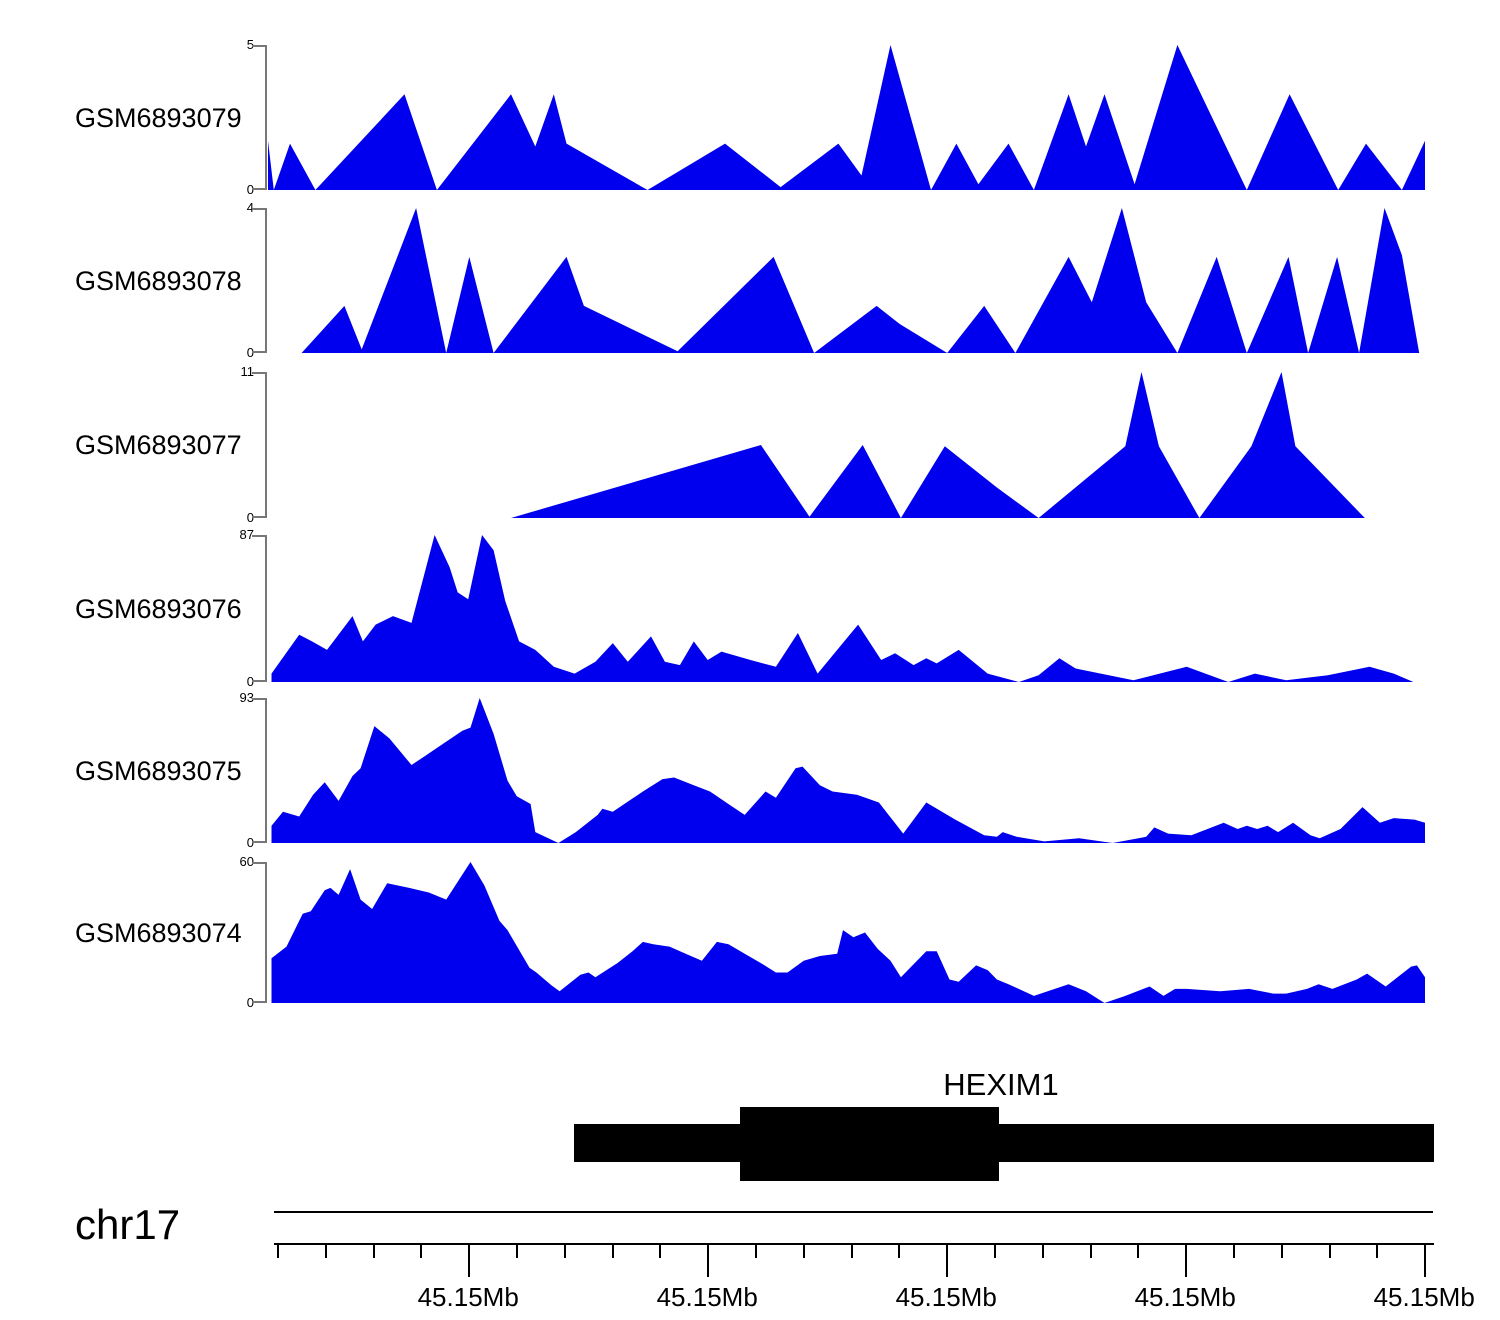 The image size is (1500, 1320). Describe the element at coordinates (246, 534) in the screenshot. I see `track-ymax-label: 87` at that location.